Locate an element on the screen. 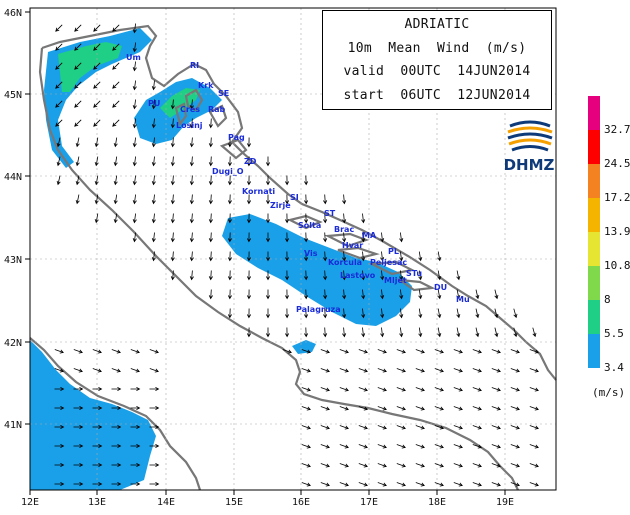 The height and width of the screenshot is (515, 630). label-um: Um is located at coordinates (133, 57).